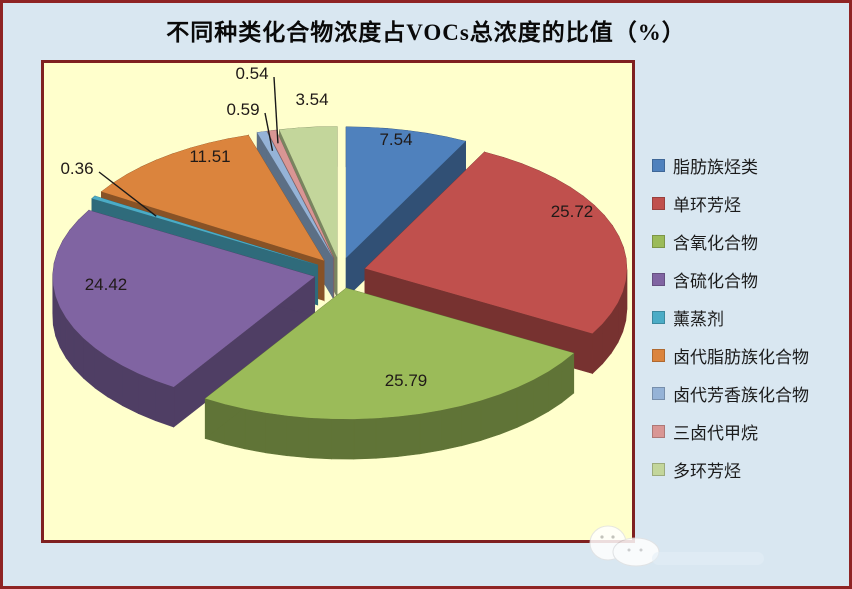  I want to click on slice-value-label: 7.54, so click(395, 139).